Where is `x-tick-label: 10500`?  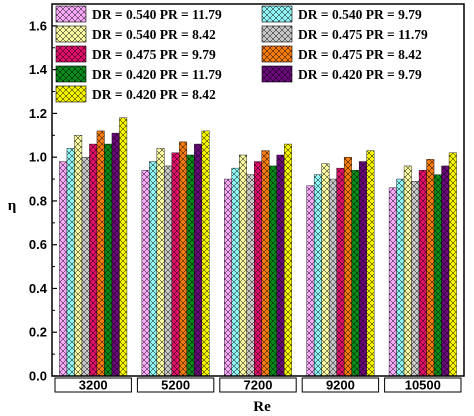 x-tick-label: 10500 is located at coordinates (423, 385).